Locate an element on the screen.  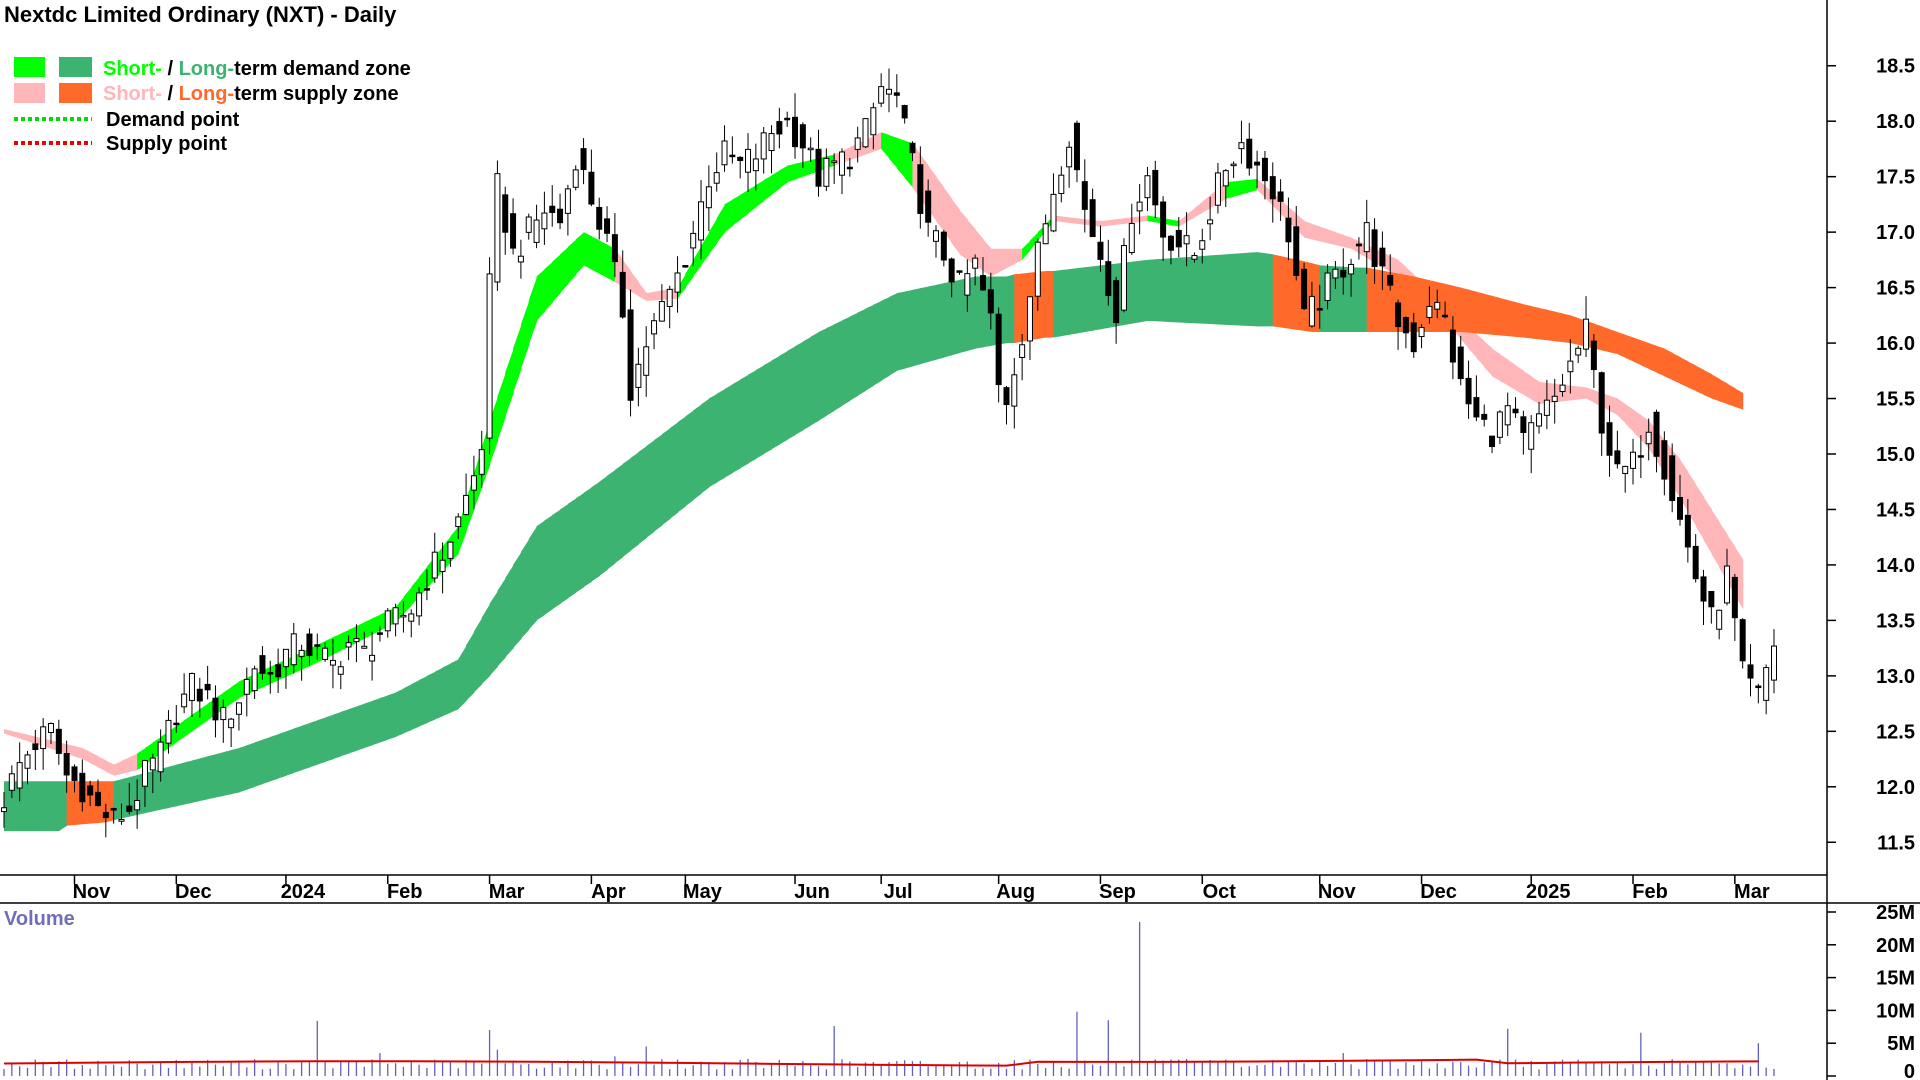
price-tick-label: 14.5 is located at coordinates (1895, 510).